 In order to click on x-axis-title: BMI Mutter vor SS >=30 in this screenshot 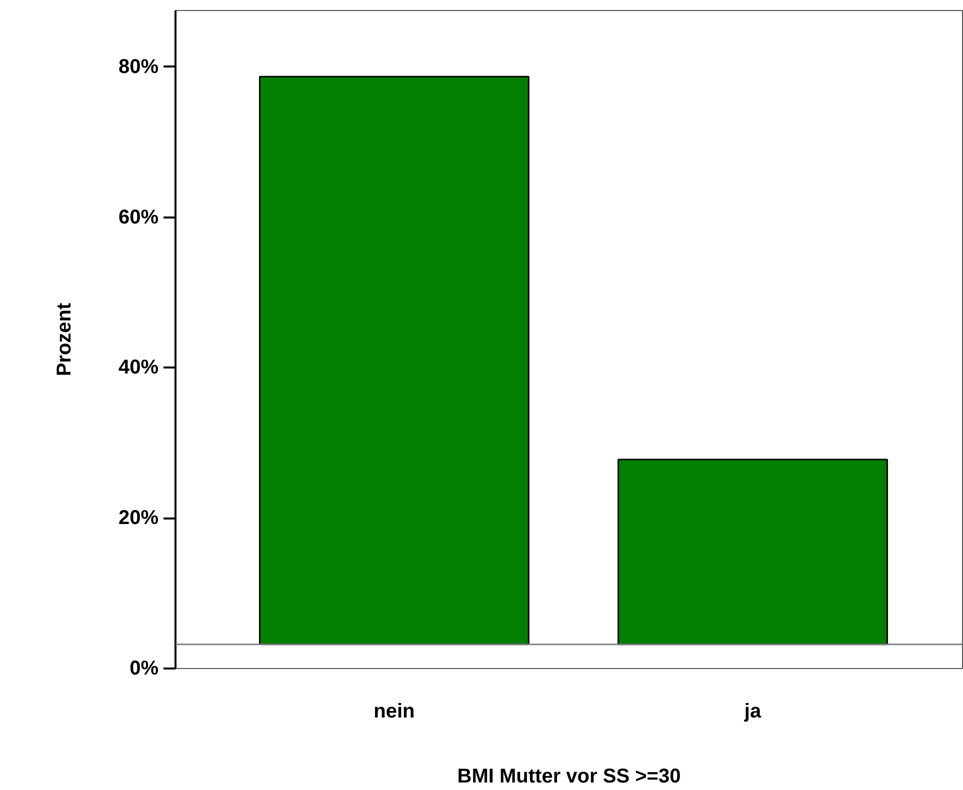, I will do `click(569, 777)`.